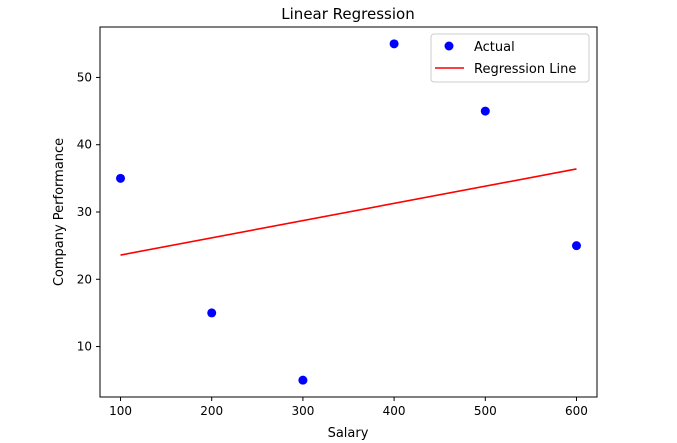 The height and width of the screenshot is (443, 677). Describe the element at coordinates (120, 411) in the screenshot. I see `x-tick-label: 100` at that location.